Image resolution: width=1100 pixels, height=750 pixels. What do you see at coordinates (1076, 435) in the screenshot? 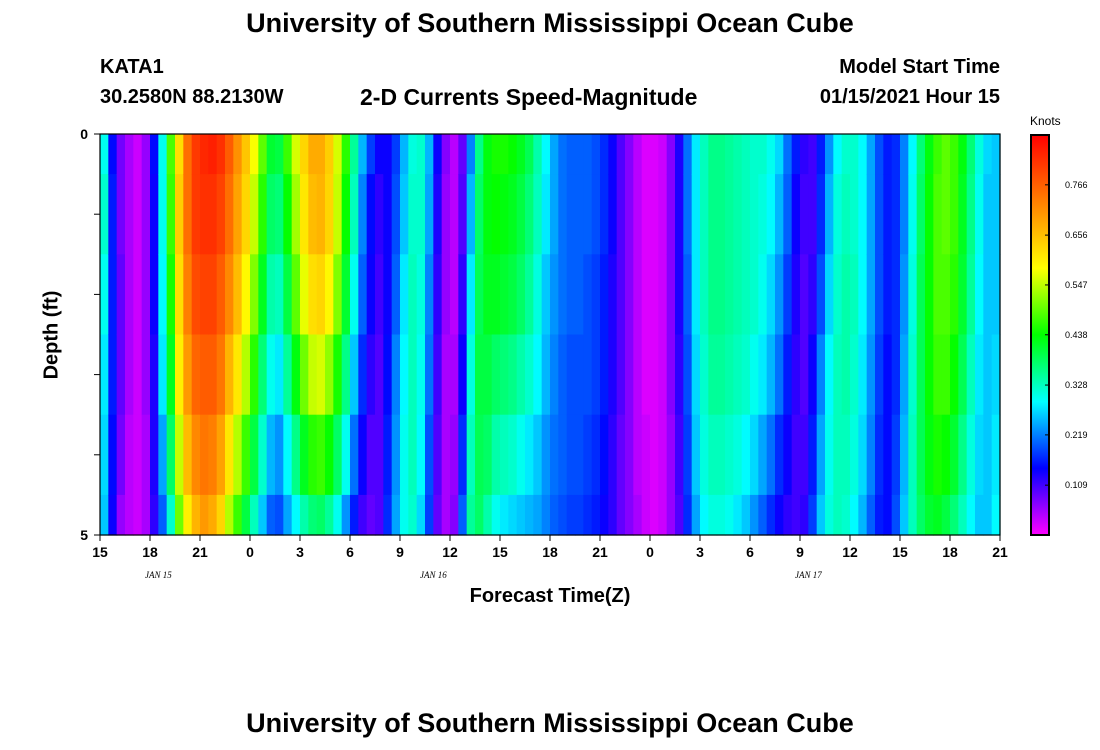
I see `colorbar-tick-label: 0.219` at bounding box center [1076, 435].